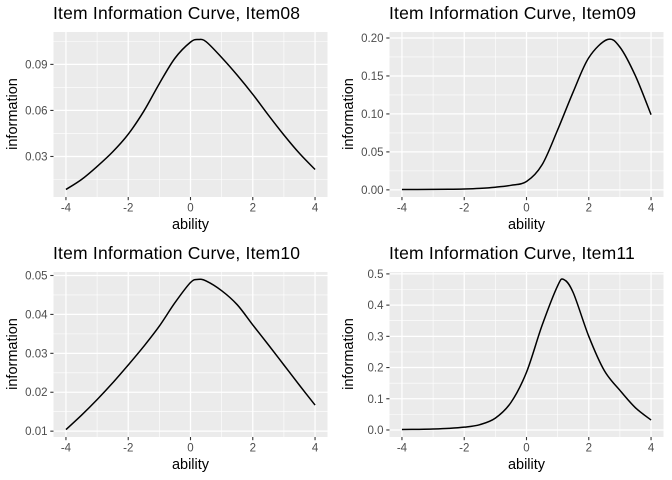 Image resolution: width=672 pixels, height=480 pixels. Describe the element at coordinates (376, 431) in the screenshot. I see `y-tick-label: 0.0` at that location.